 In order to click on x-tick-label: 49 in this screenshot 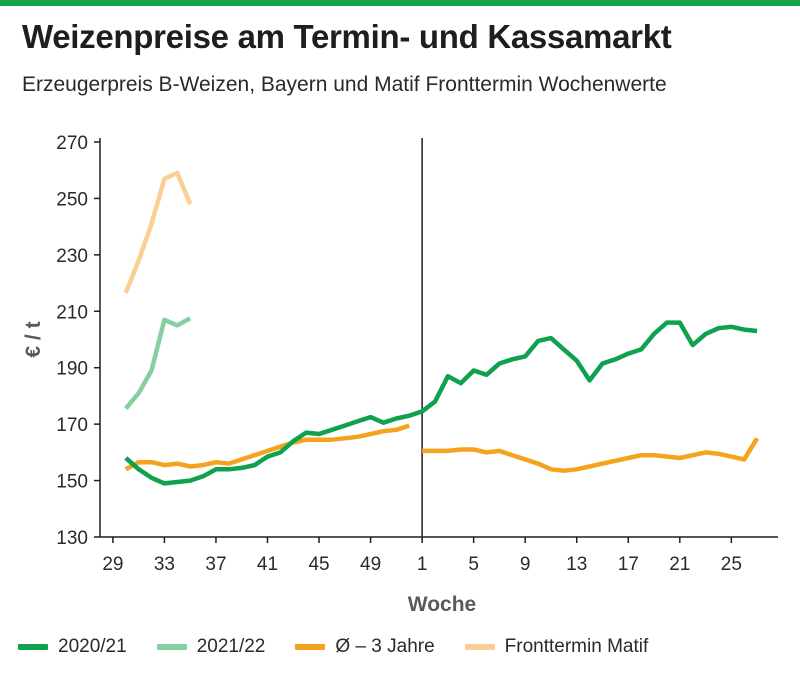, I will do `click(370, 564)`.